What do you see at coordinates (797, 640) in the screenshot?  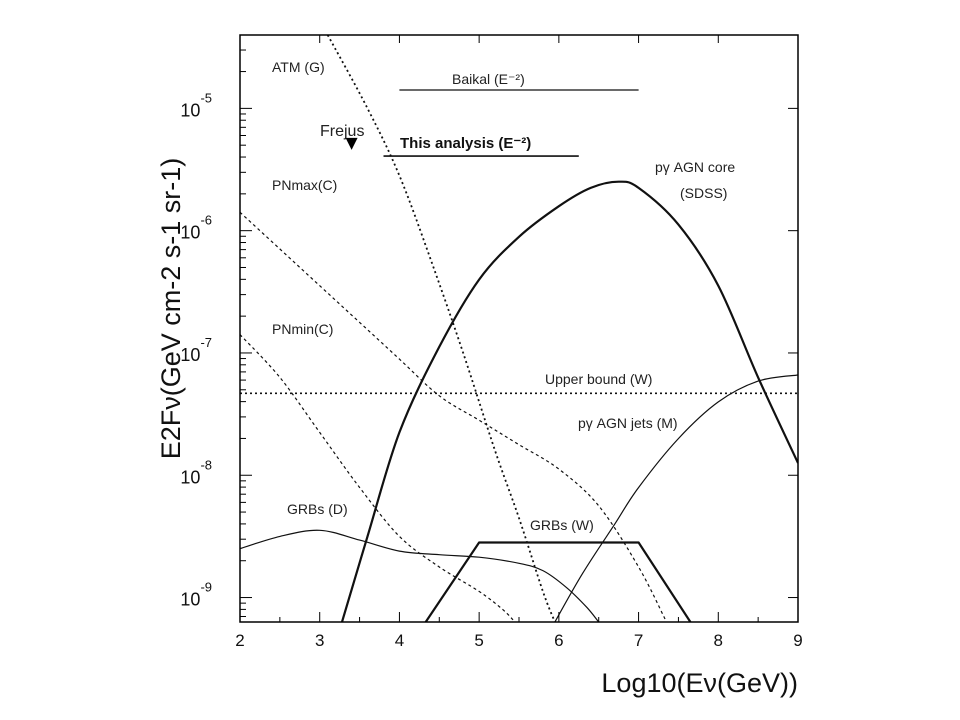 I see `x-tick-label: 9` at bounding box center [797, 640].